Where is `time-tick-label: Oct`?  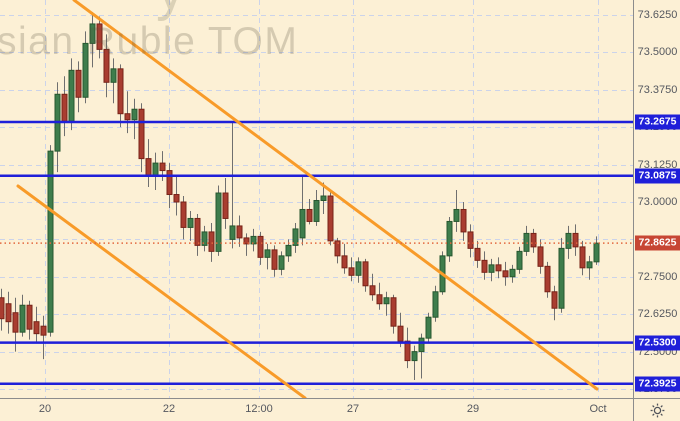 time-tick-label: Oct is located at coordinates (598, 409).